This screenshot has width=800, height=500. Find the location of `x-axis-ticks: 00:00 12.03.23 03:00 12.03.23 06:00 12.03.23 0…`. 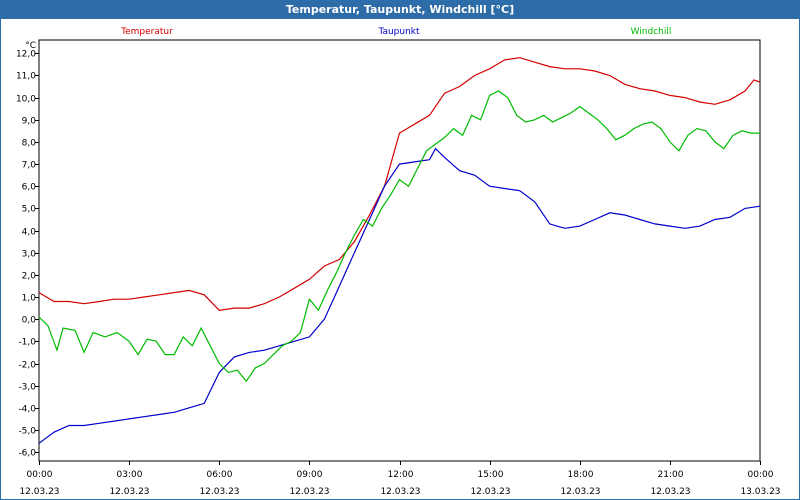

x-axis-ticks: 00:00 12.03.23 03:00 12.03.23 06:00 12.03.23 0… is located at coordinates (399, 483).